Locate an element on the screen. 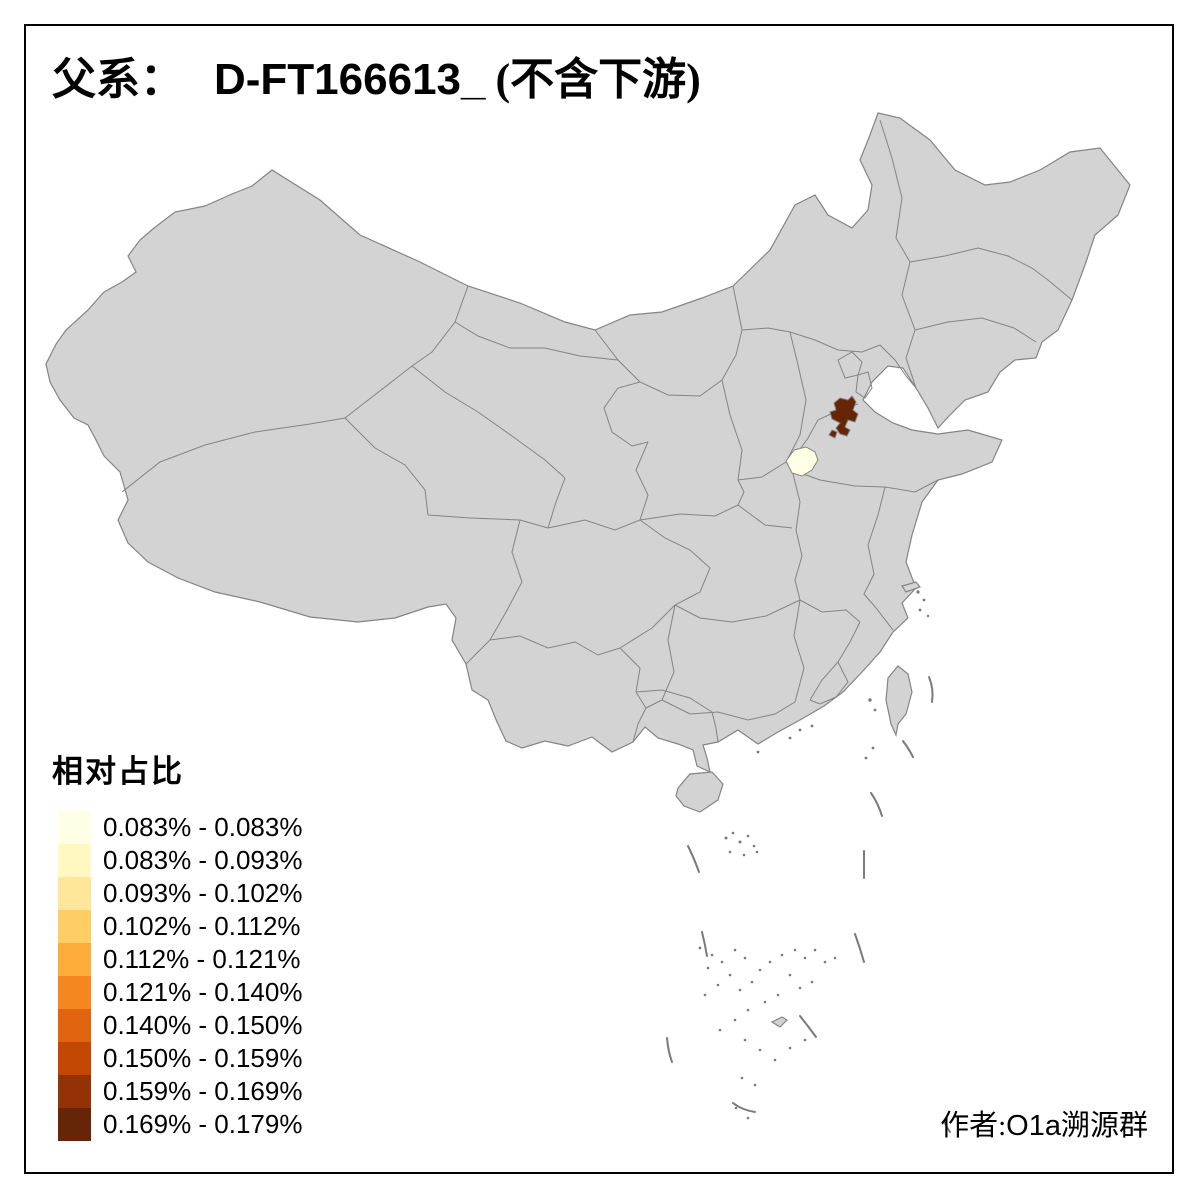  highlighted-regions is located at coordinates (822, 436).